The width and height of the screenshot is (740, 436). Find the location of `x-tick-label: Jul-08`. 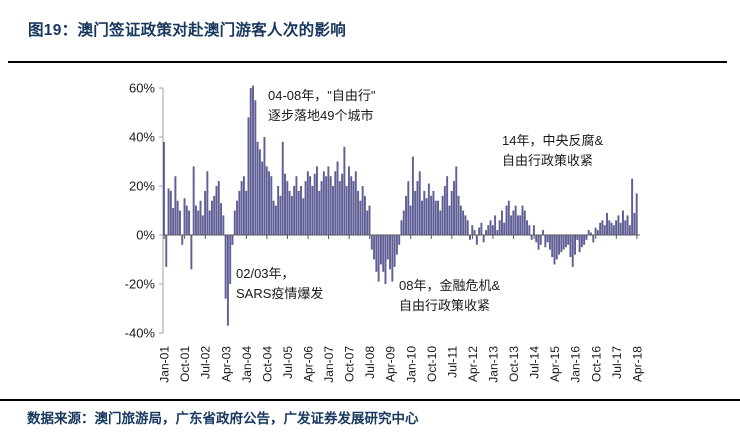

x-tick-label: Jul-08 is located at coordinates (370, 362).